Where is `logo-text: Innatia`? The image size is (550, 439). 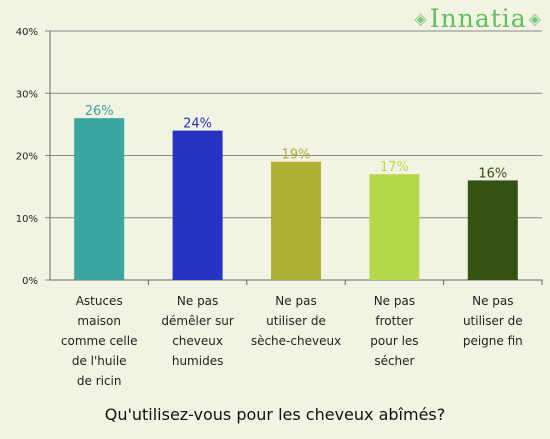
logo-text: Innatia is located at coordinates (478, 18).